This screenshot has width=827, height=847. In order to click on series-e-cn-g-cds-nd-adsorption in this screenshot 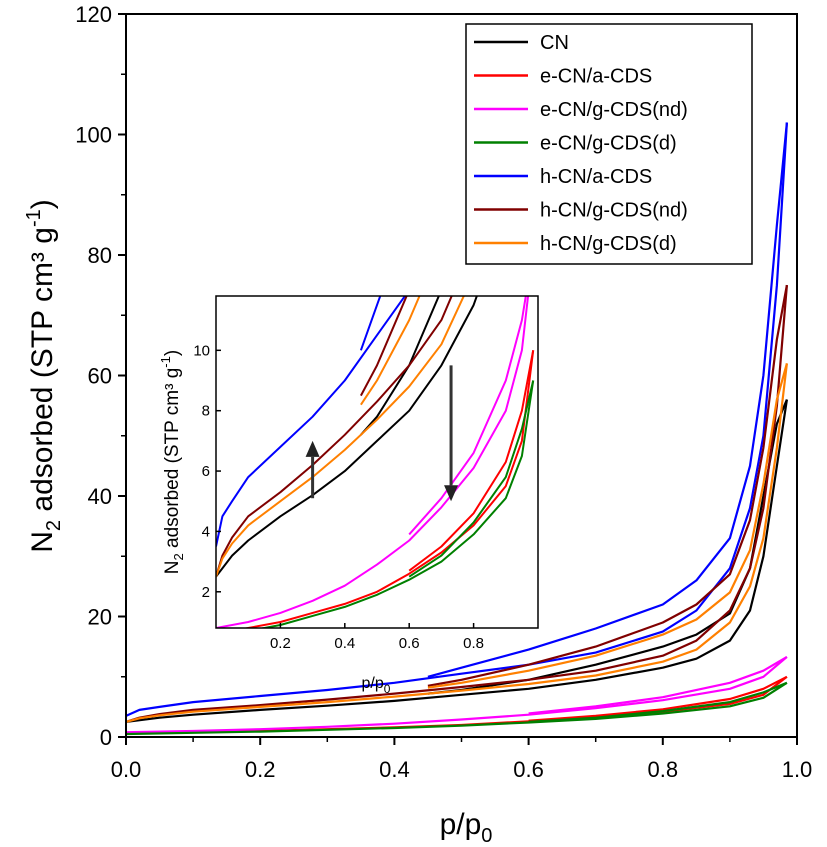, I will do `click(456, 695)`.